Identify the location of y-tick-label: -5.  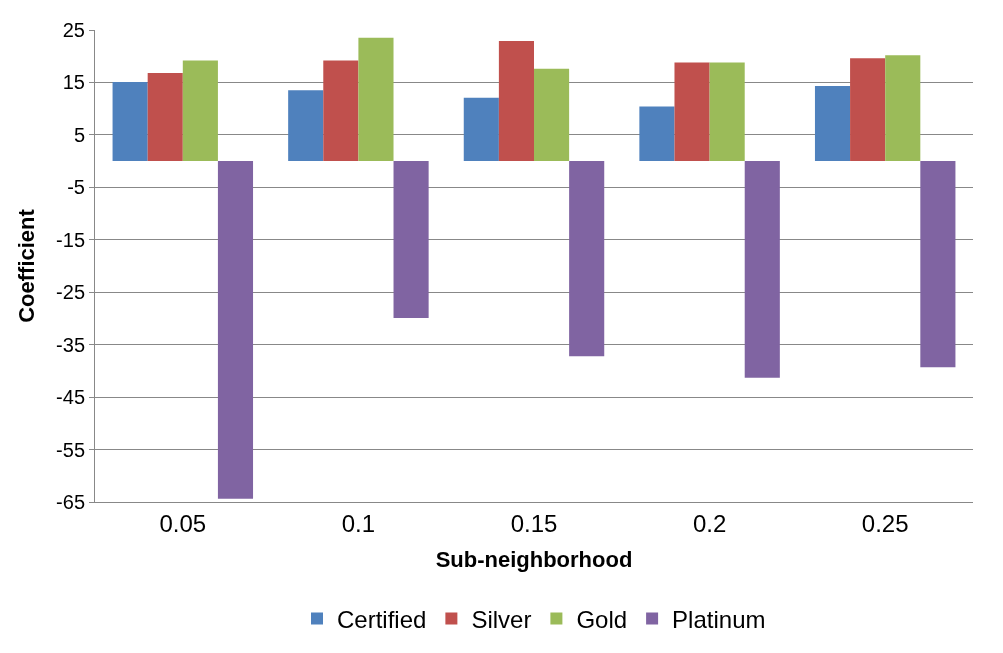
(76, 187).